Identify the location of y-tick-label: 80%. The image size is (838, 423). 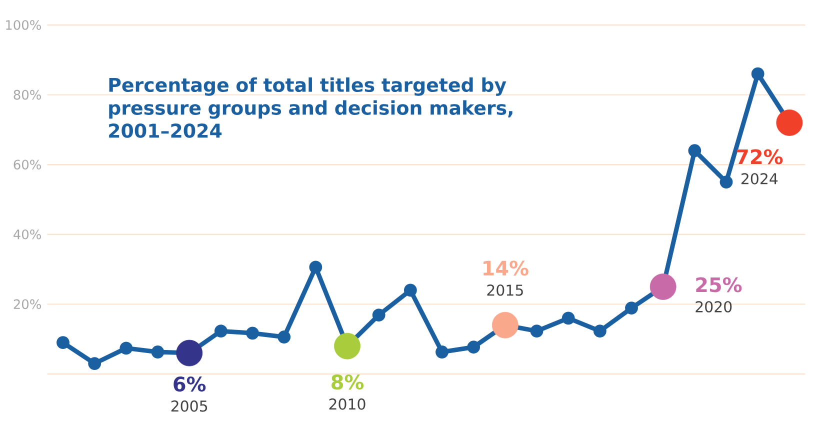
(27, 95).